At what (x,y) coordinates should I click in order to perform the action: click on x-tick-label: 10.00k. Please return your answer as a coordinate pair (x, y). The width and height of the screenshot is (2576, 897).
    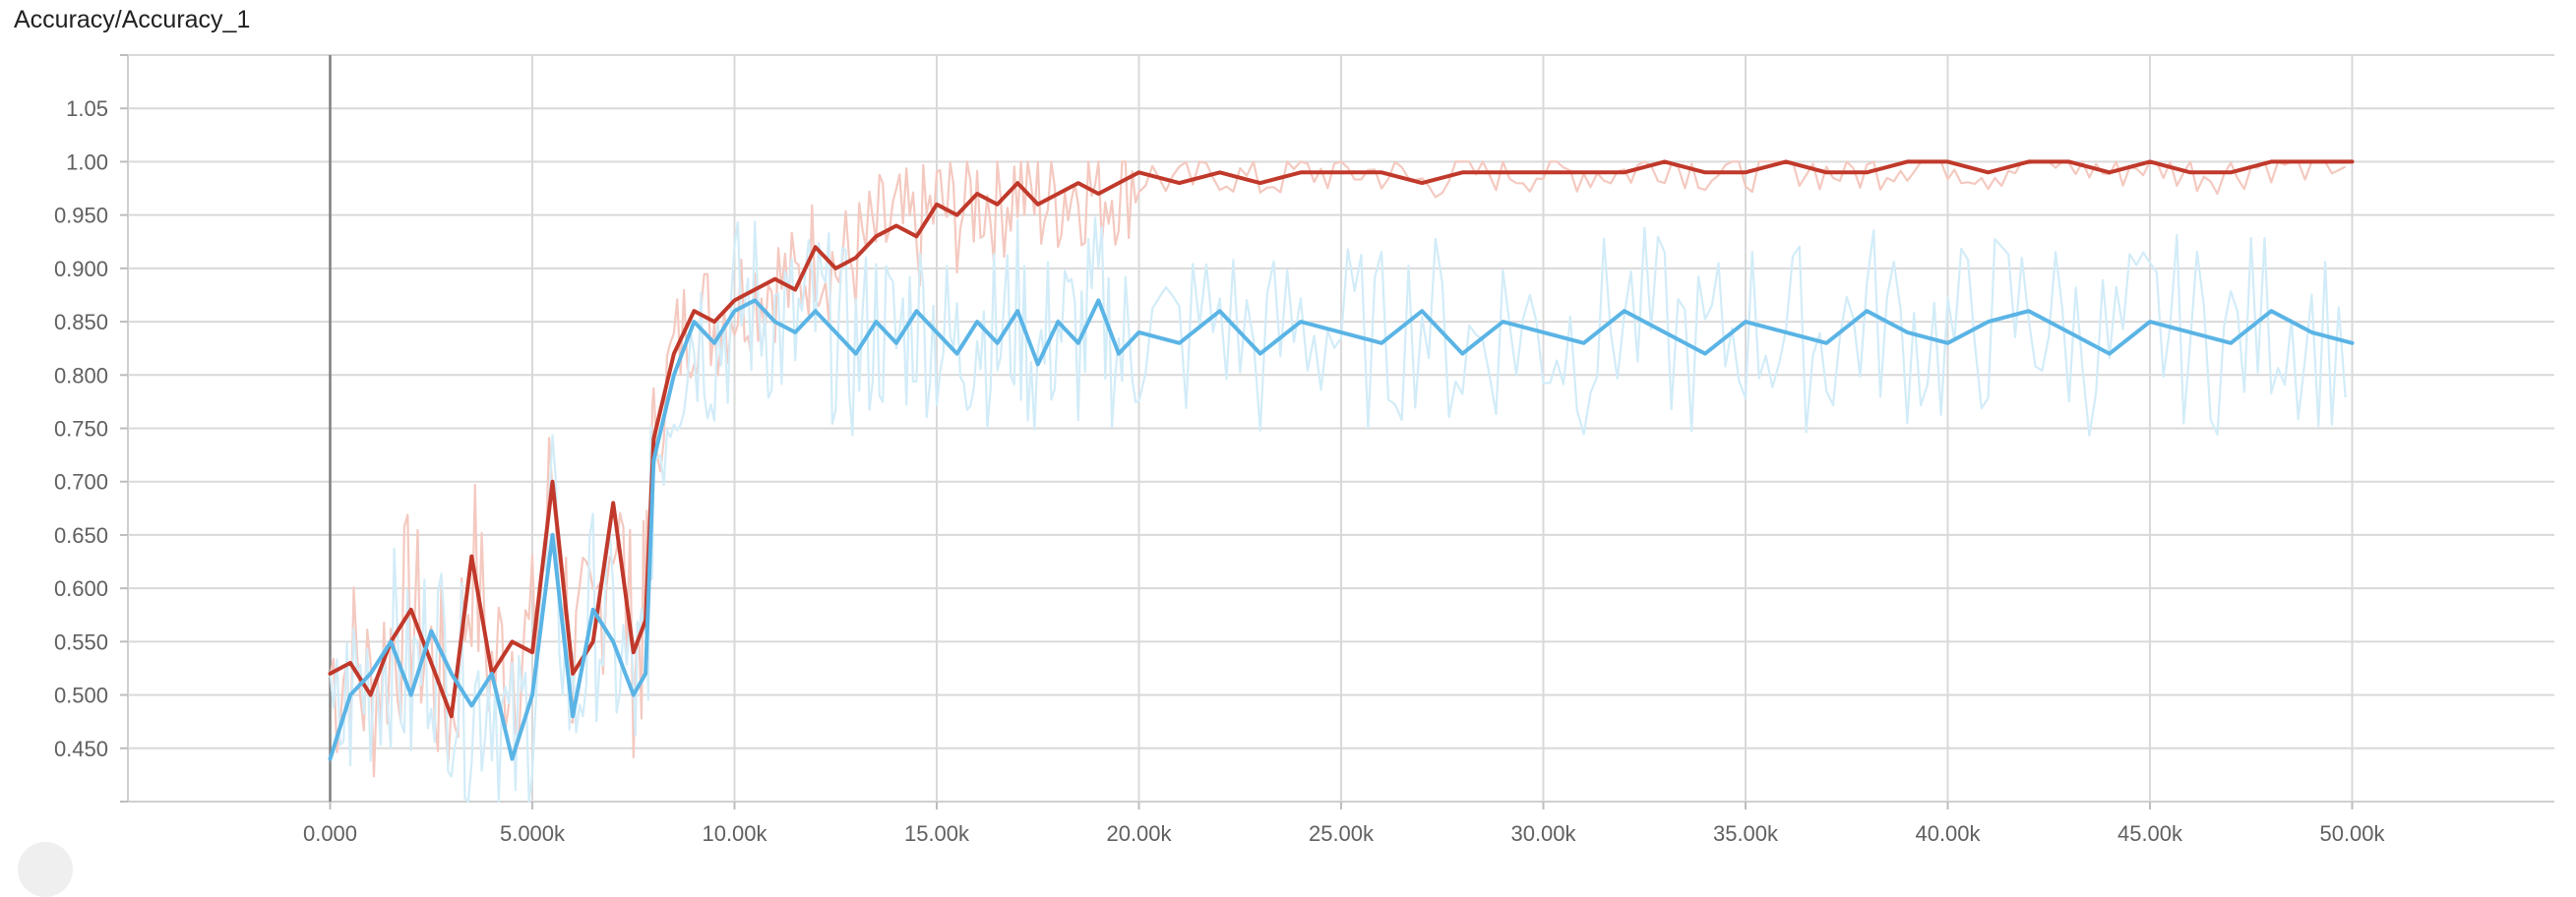
    Looking at the image, I should click on (734, 833).